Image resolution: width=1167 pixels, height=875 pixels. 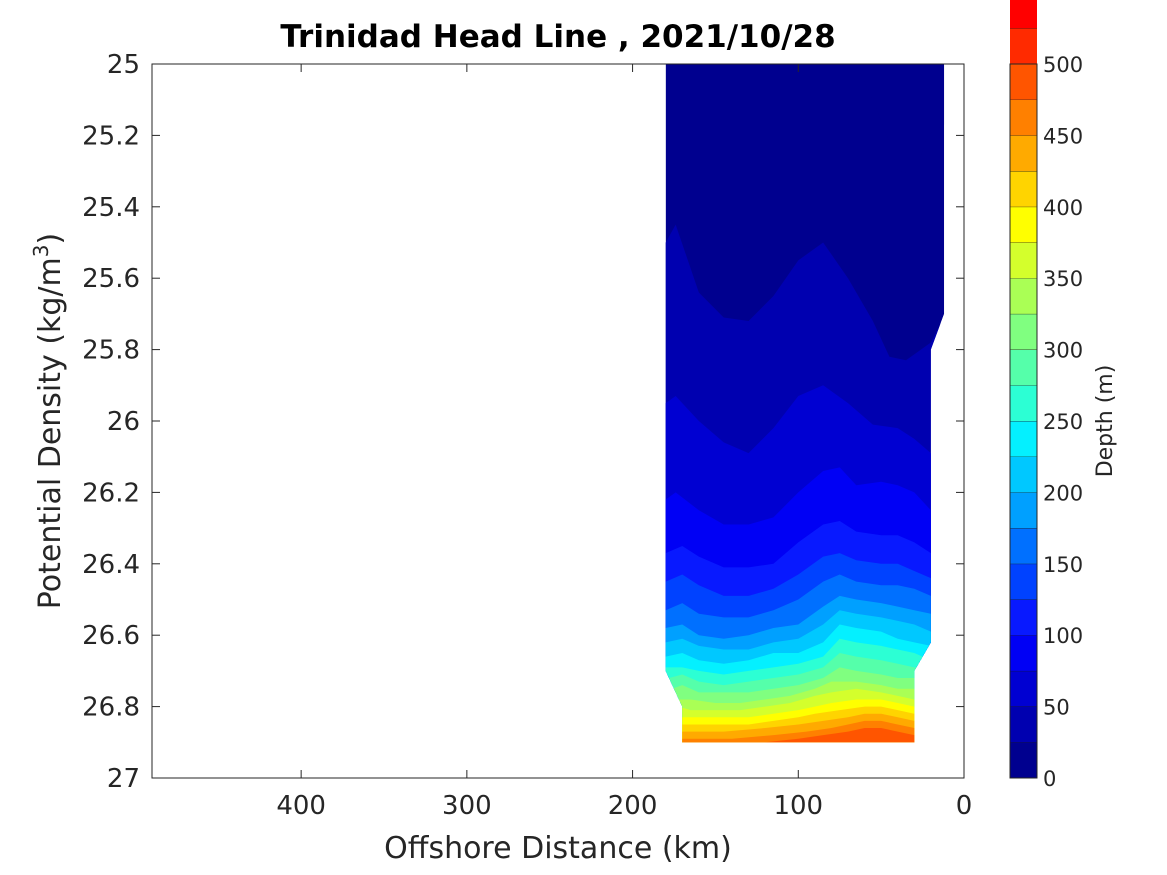 What do you see at coordinates (1049, 779) in the screenshot?
I see `colorbar-tick-label: 0` at bounding box center [1049, 779].